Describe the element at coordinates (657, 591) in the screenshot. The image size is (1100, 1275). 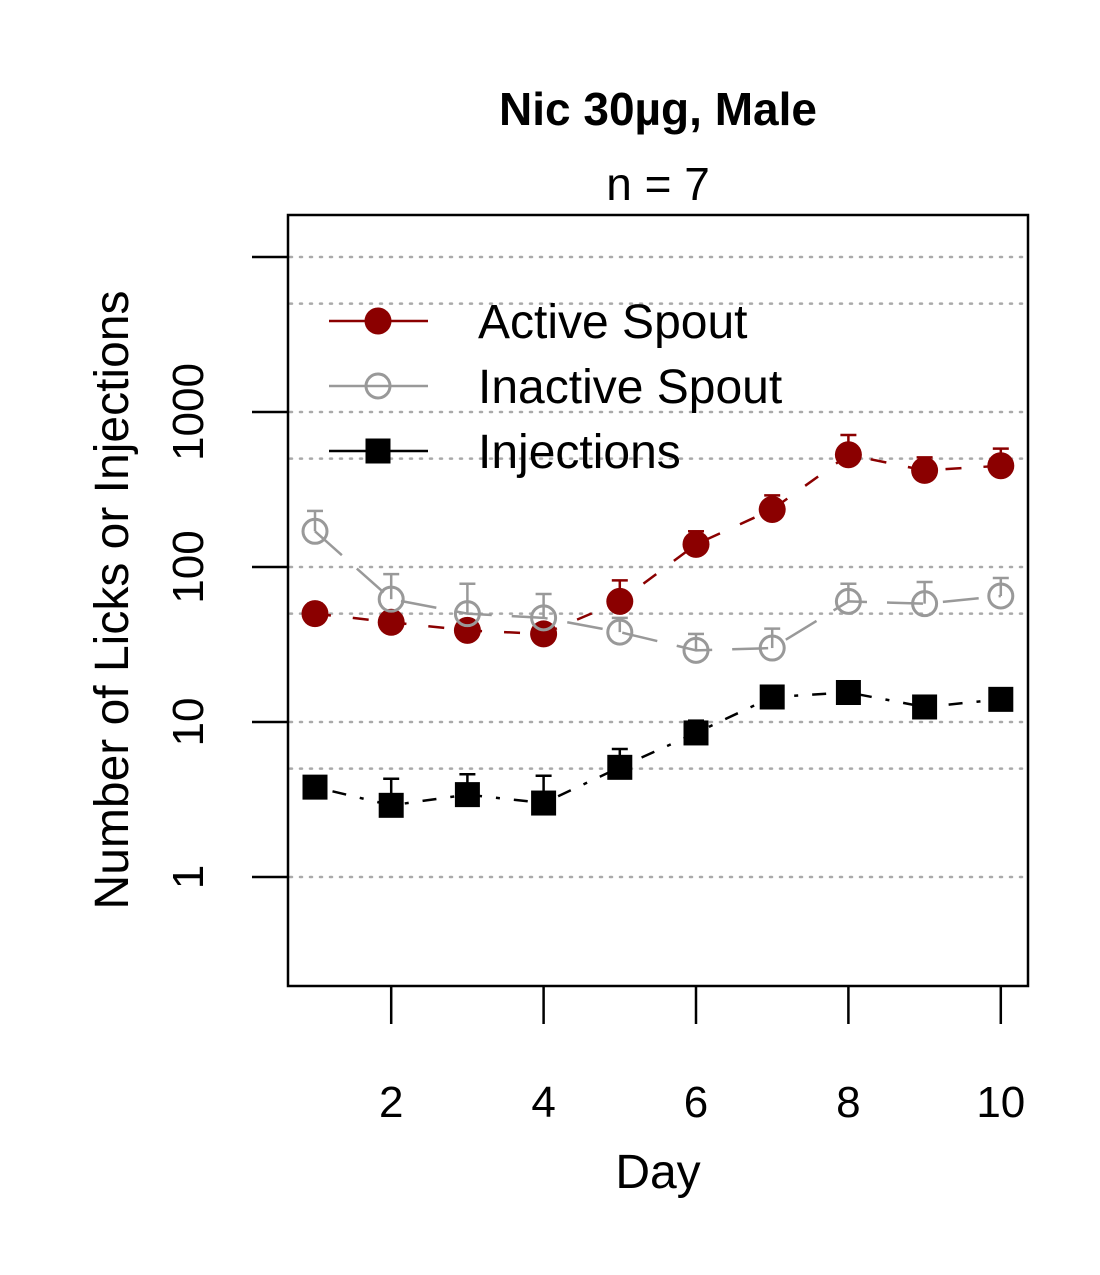
I see `inactive-spout-line` at that location.